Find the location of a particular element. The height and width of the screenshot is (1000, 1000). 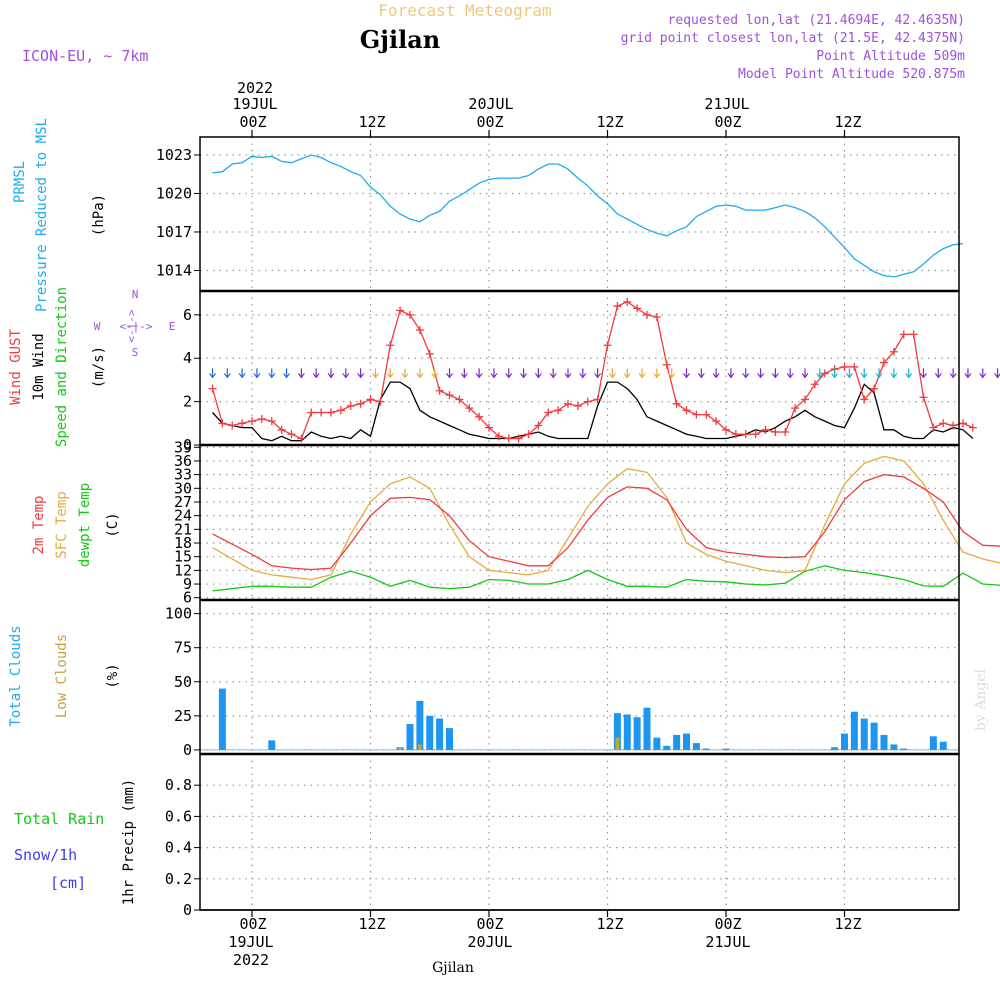

y-tick-label: 39 is located at coordinates (183, 447).